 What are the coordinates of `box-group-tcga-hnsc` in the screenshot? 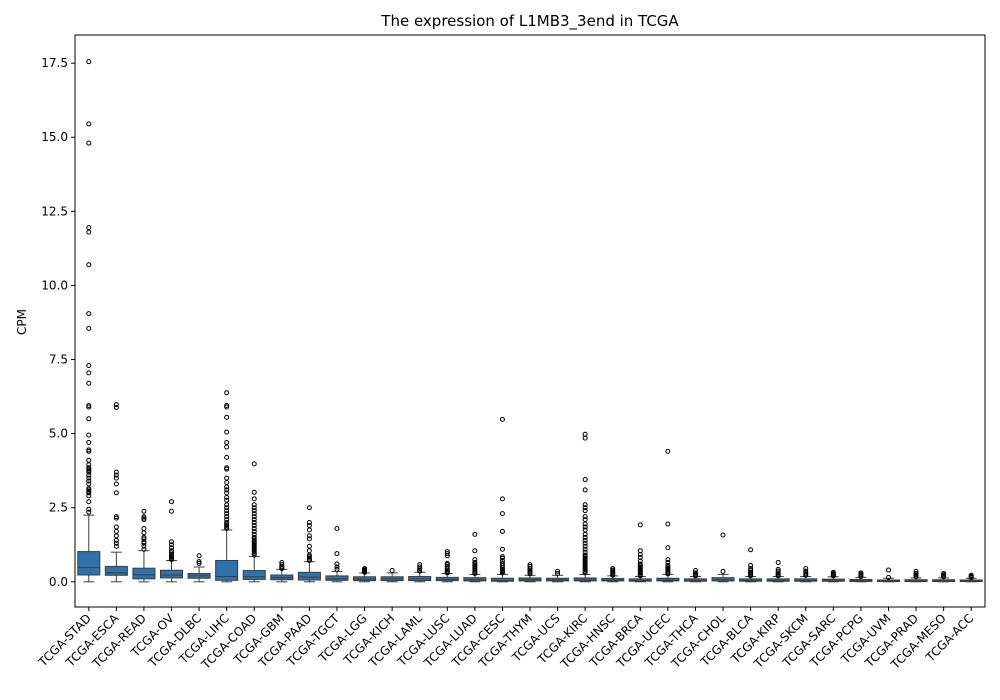 It's located at (613, 574).